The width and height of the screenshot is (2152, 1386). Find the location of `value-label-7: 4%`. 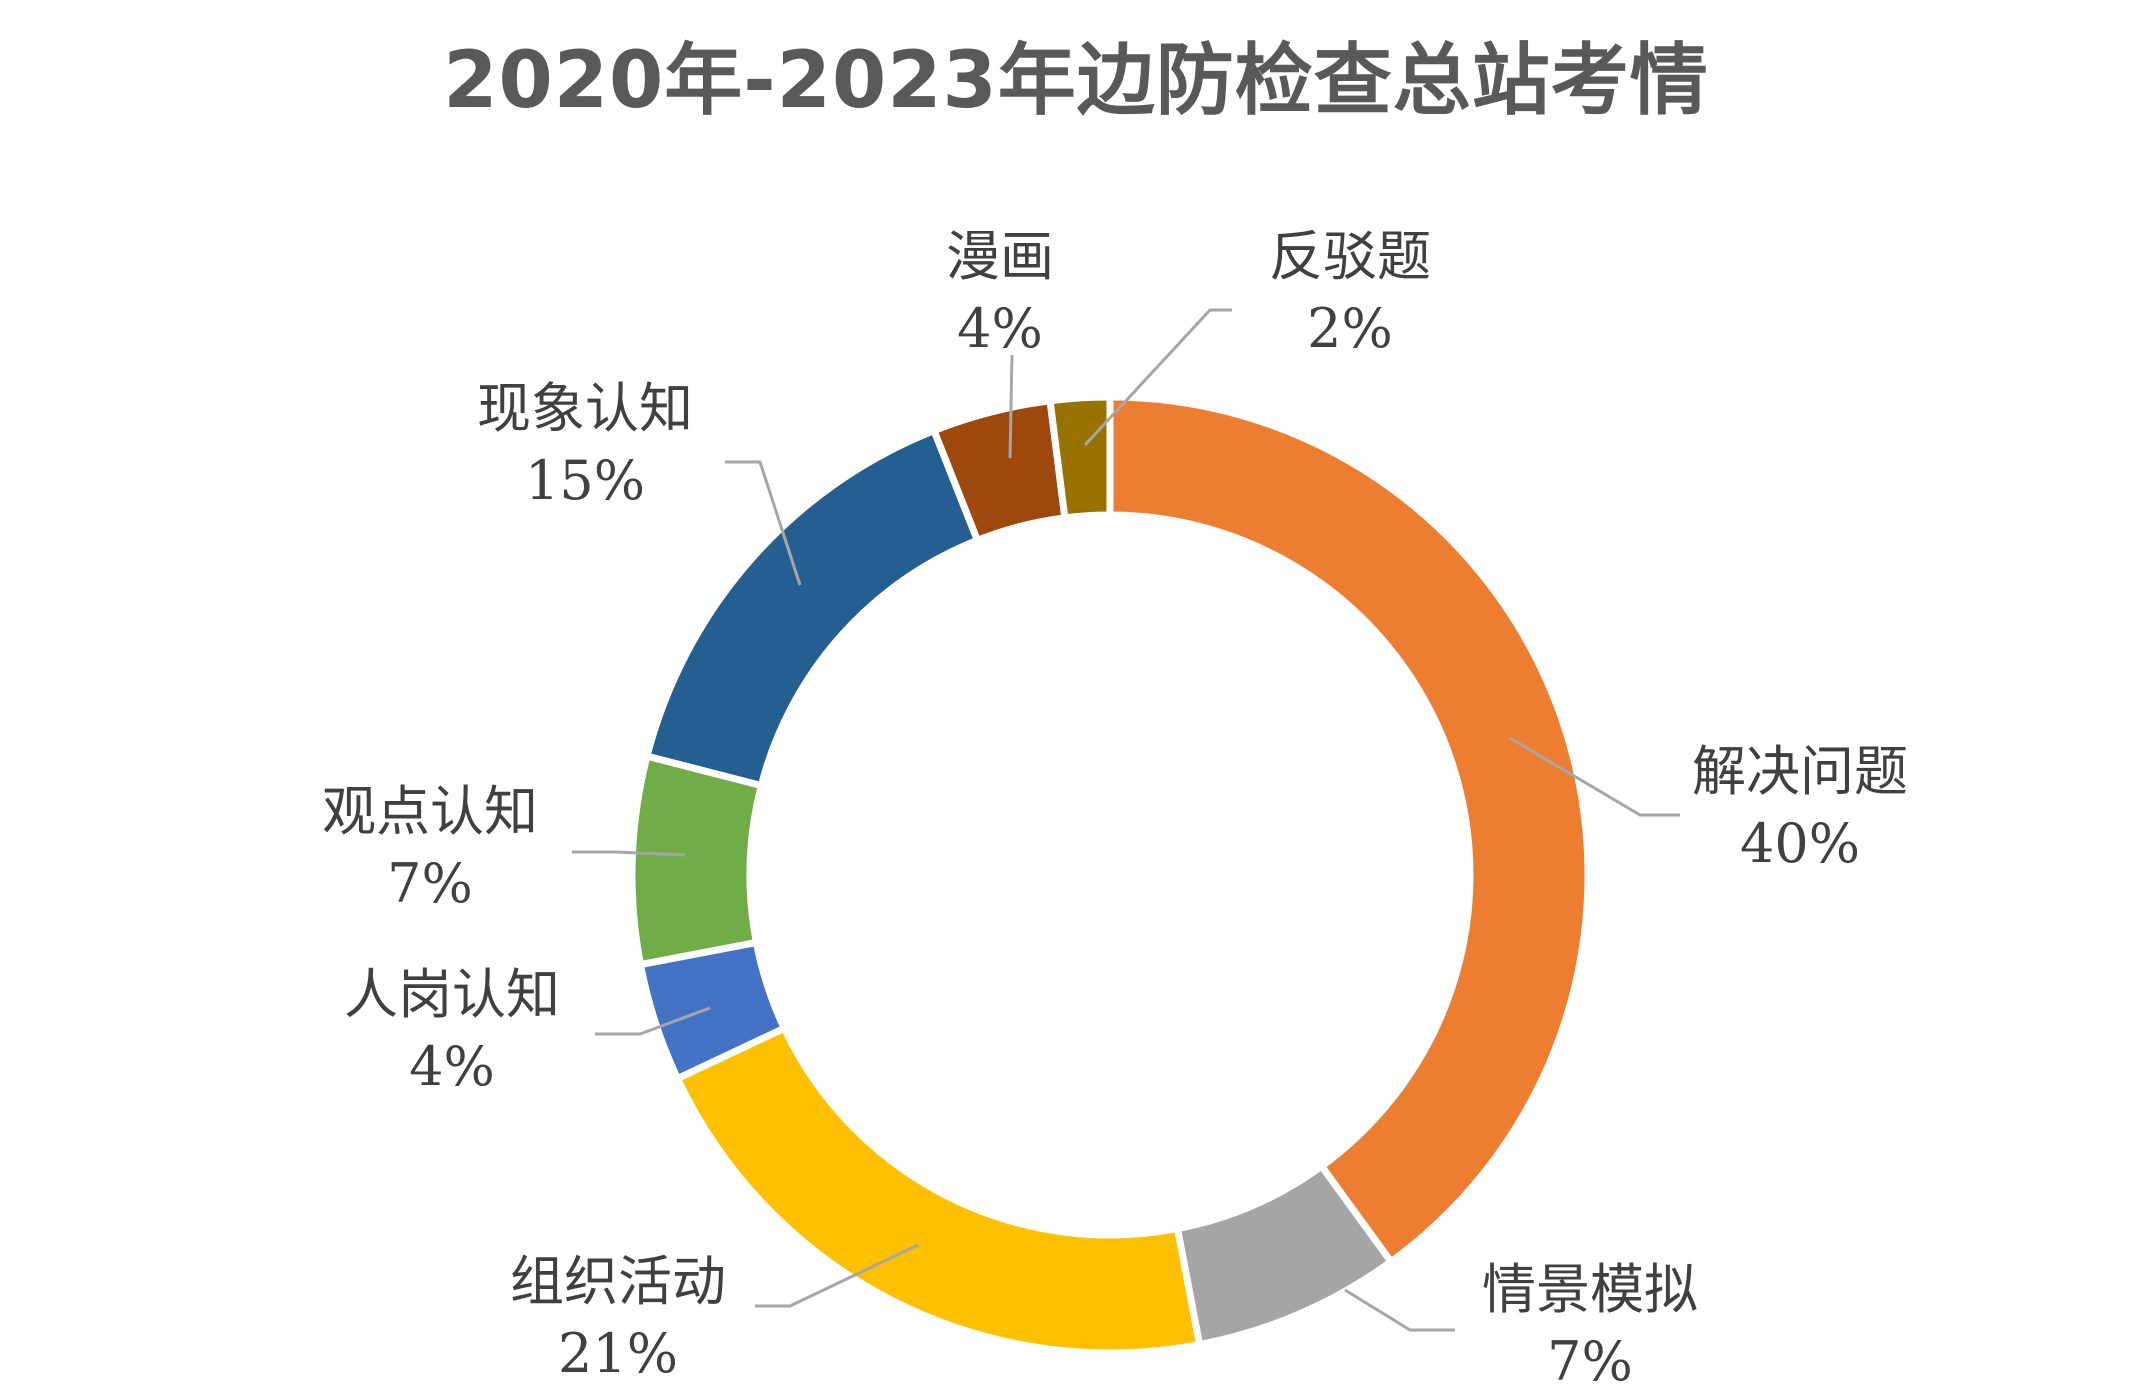

value-label-7: 4% is located at coordinates (1000, 328).